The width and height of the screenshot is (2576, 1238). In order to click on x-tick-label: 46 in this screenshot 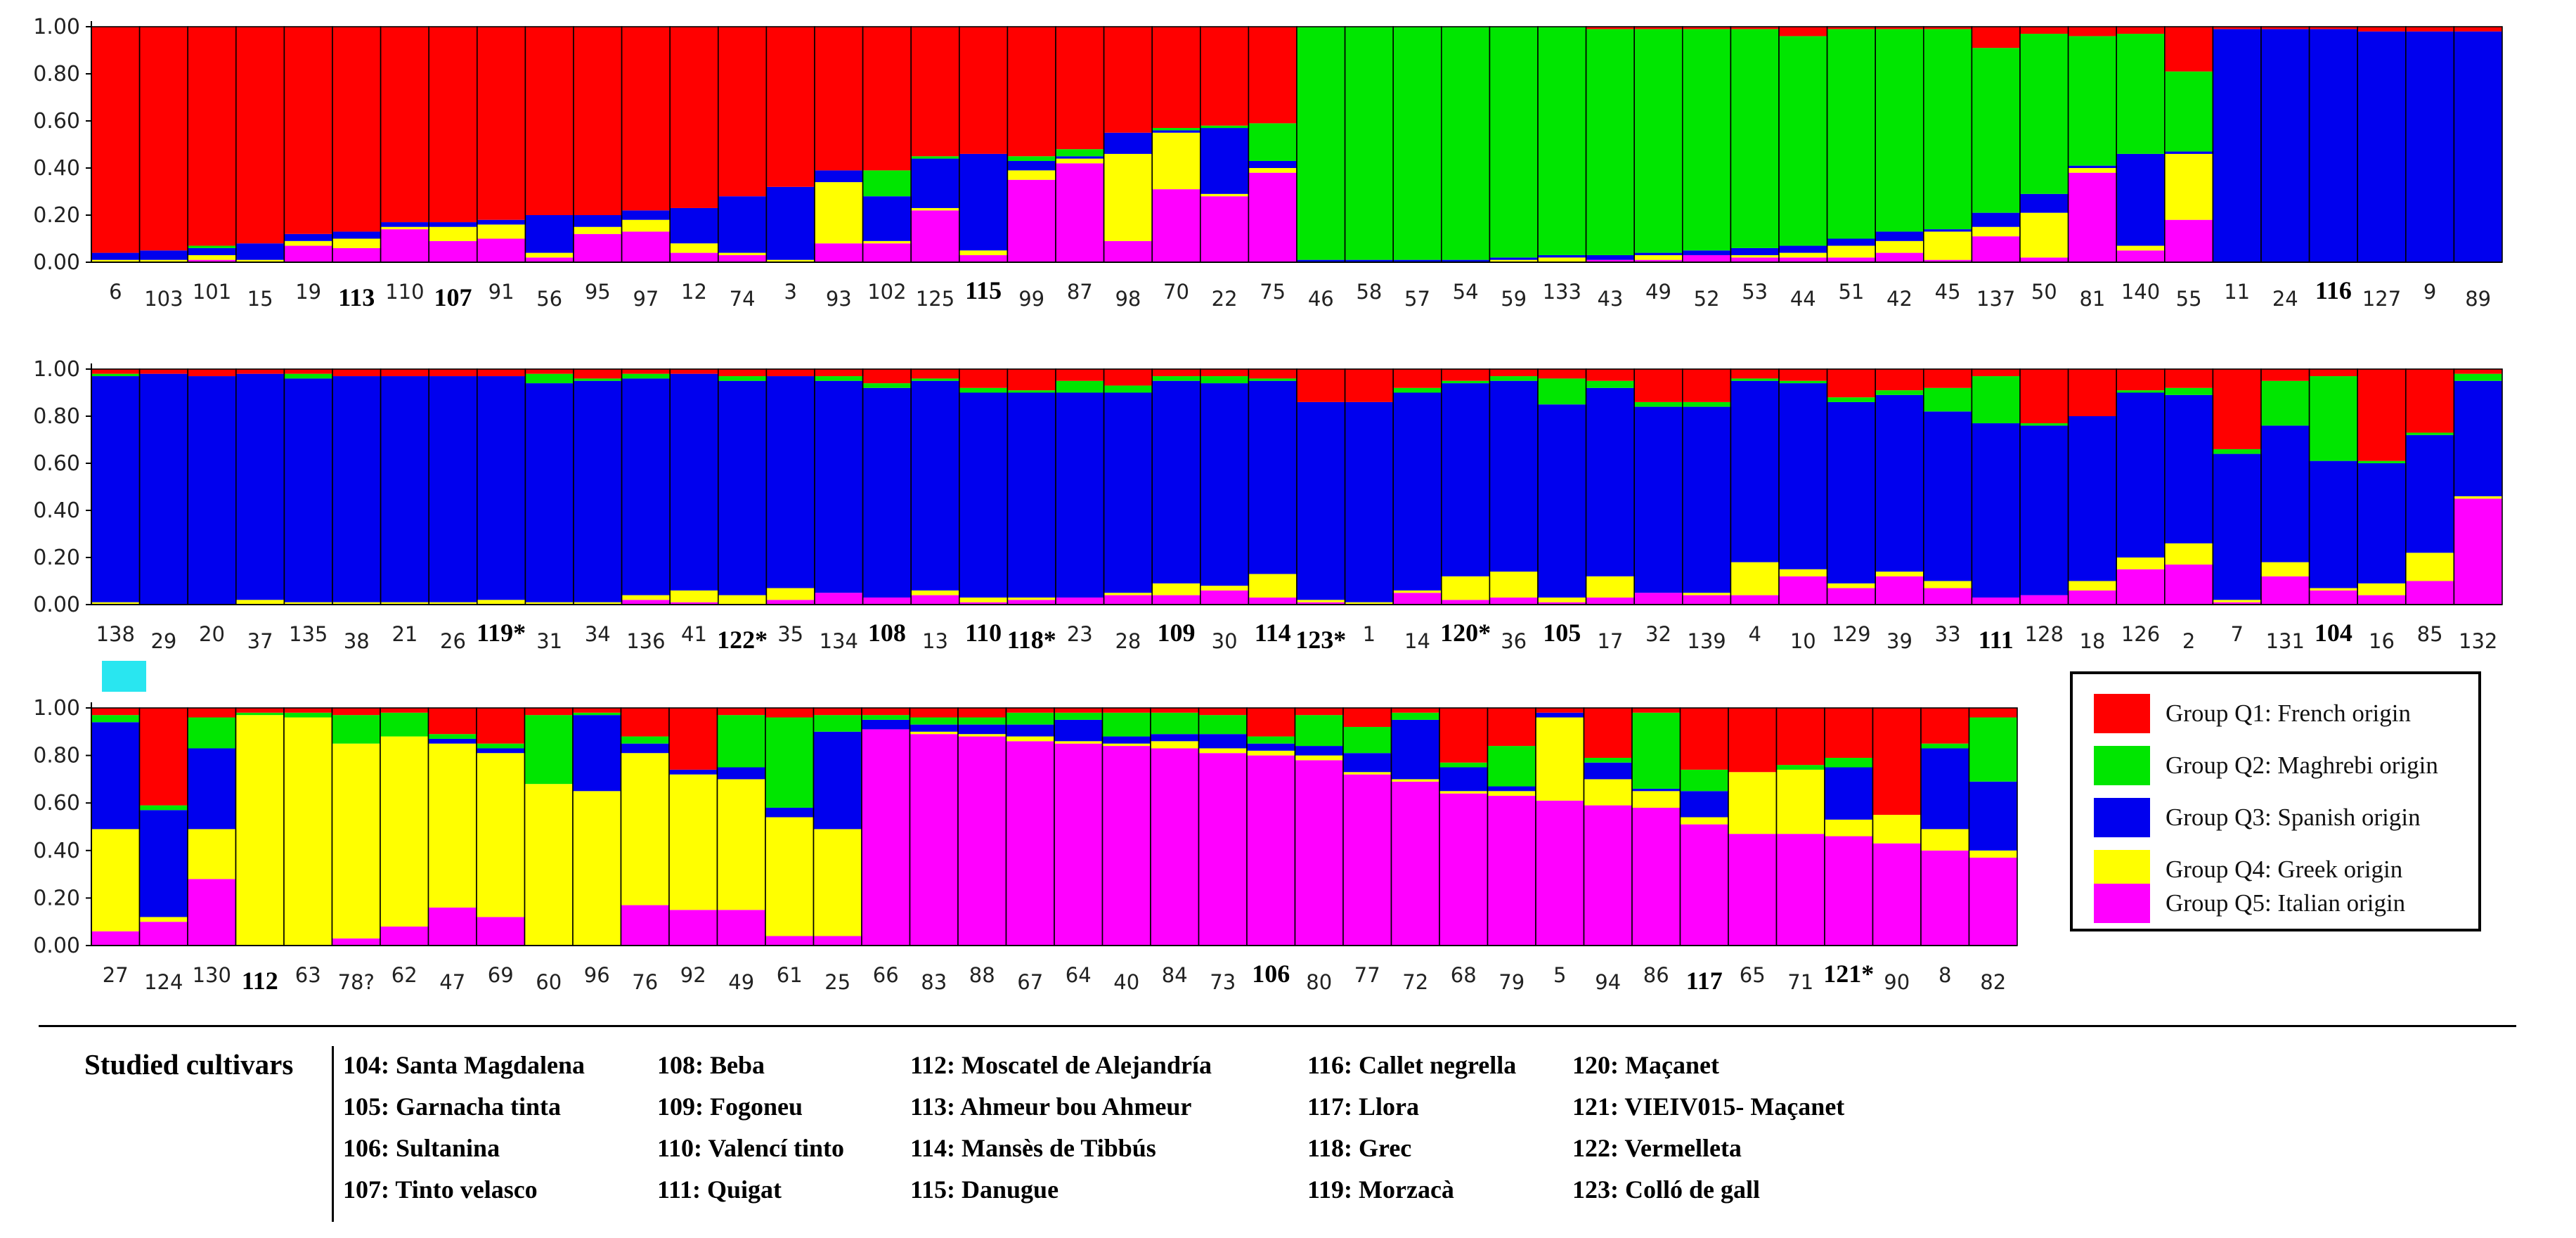, I will do `click(1321, 299)`.